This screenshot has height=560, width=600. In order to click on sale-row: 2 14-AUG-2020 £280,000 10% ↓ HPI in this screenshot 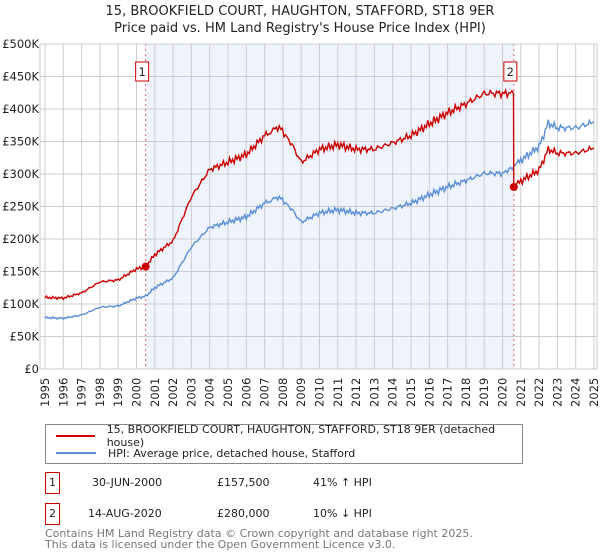, I will do `click(295, 514)`.